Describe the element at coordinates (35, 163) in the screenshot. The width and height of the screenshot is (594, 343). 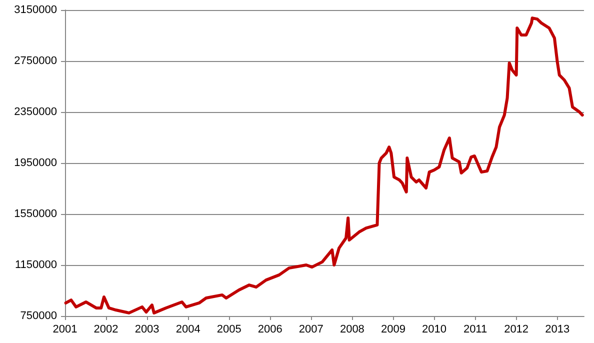
I see `y-tick-label: 1950000` at that location.